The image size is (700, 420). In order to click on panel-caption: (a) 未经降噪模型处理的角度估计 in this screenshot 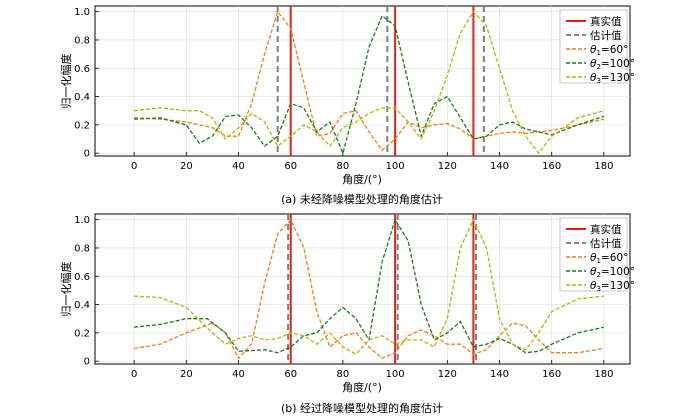, I will do `click(362, 199)`.